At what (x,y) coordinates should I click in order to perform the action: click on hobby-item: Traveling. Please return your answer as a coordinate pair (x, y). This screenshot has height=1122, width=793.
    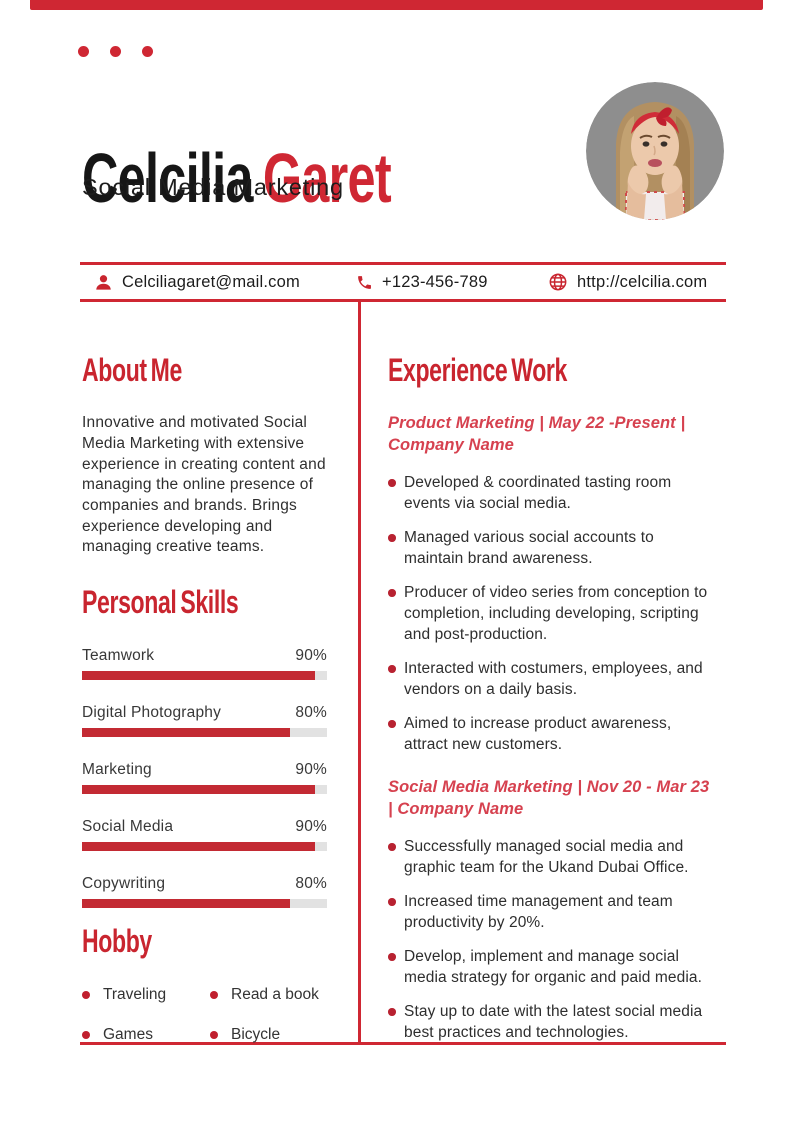
    Looking at the image, I should click on (146, 994).